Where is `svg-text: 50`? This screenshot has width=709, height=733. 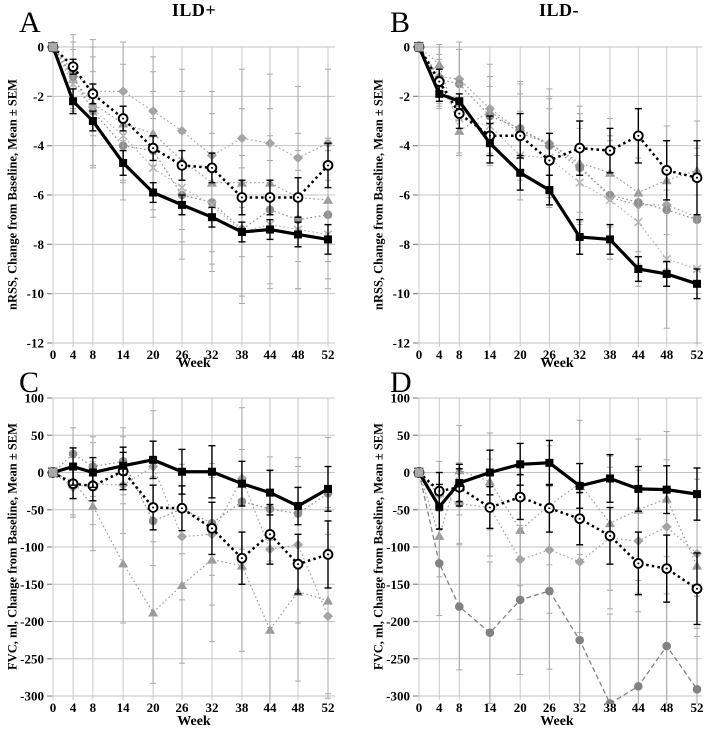 svg-text: 50 is located at coordinates (37, 435).